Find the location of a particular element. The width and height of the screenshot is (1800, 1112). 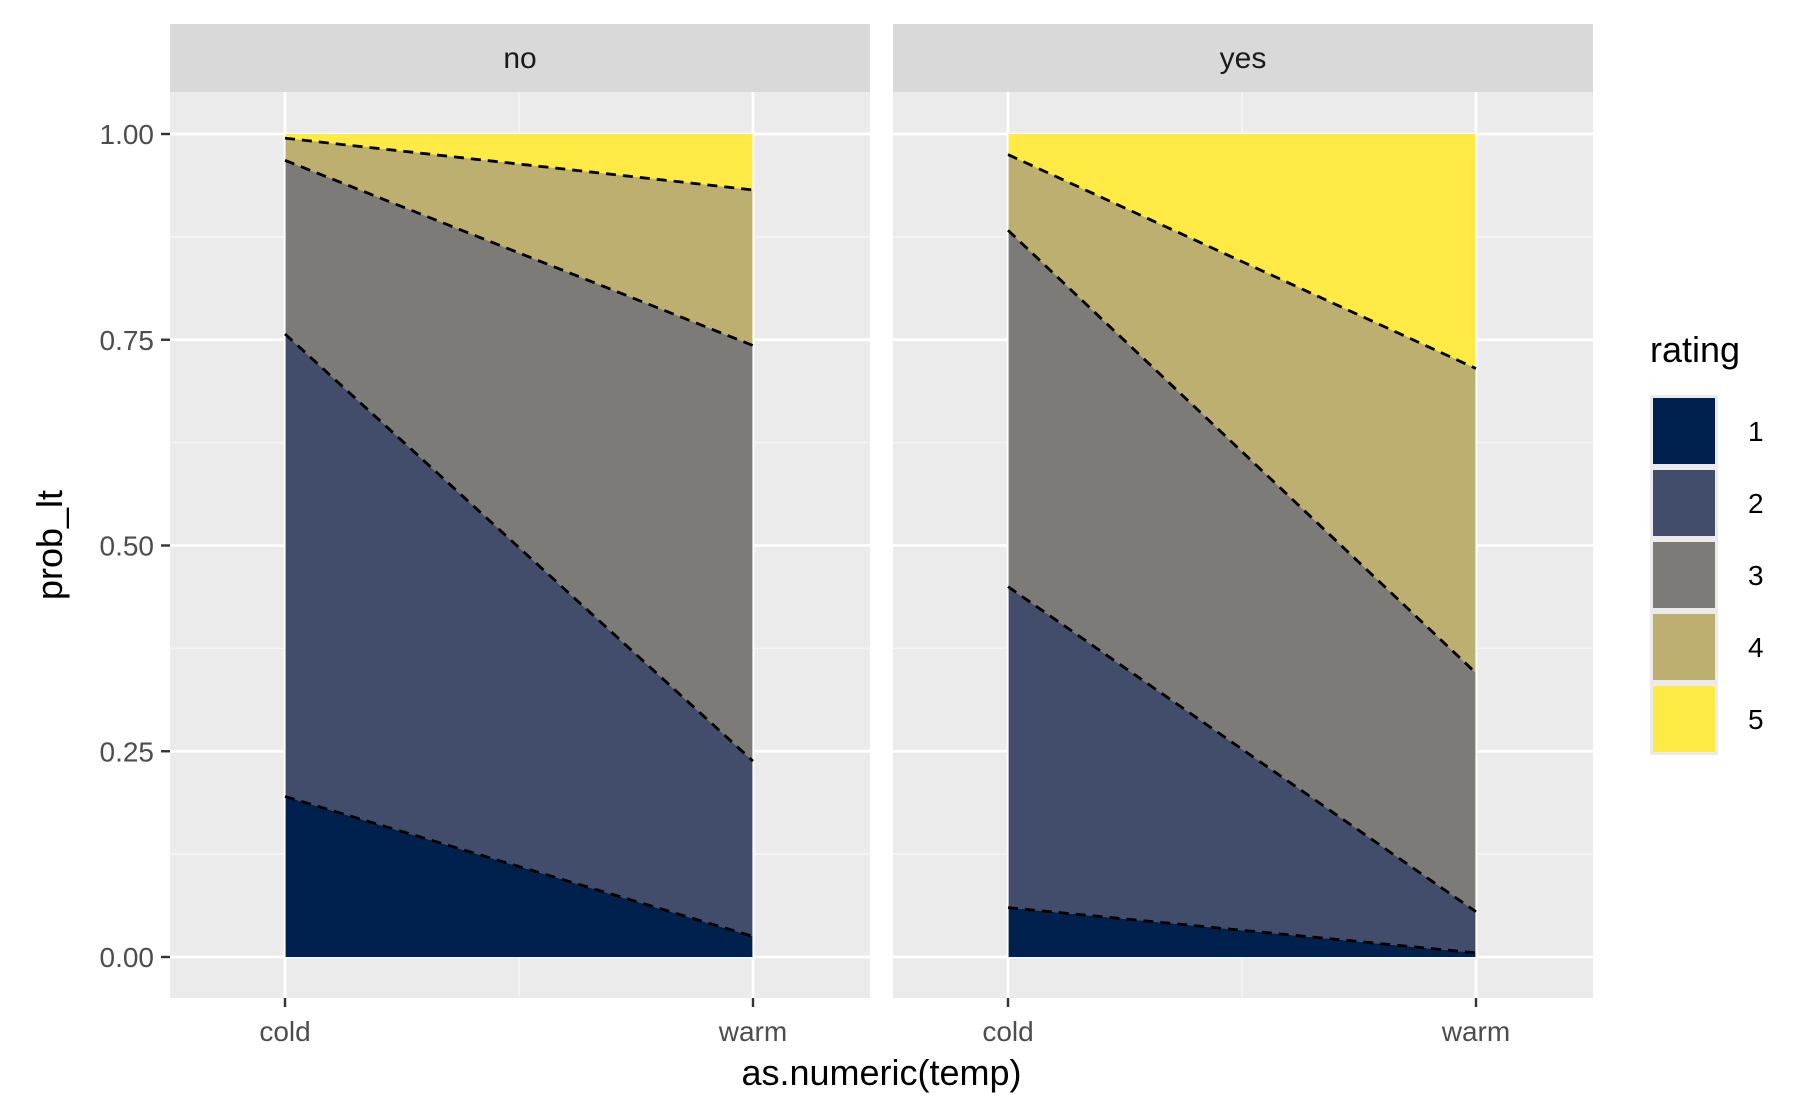

x-axis-title: as.numeric(temp) is located at coordinates (881, 1072).